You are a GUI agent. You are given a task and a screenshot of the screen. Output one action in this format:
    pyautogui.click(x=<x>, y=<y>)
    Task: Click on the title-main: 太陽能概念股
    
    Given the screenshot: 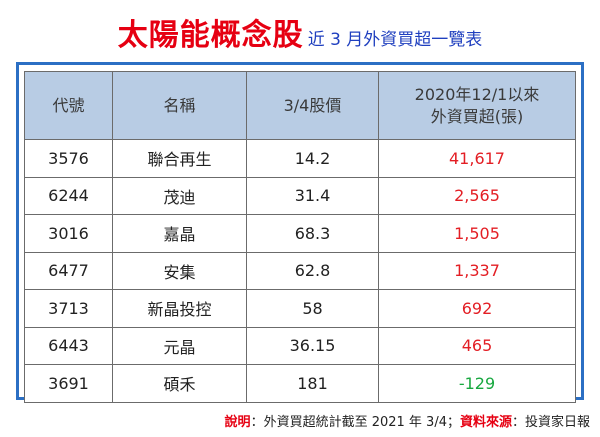 What is the action you would take?
    pyautogui.click(x=210, y=35)
    